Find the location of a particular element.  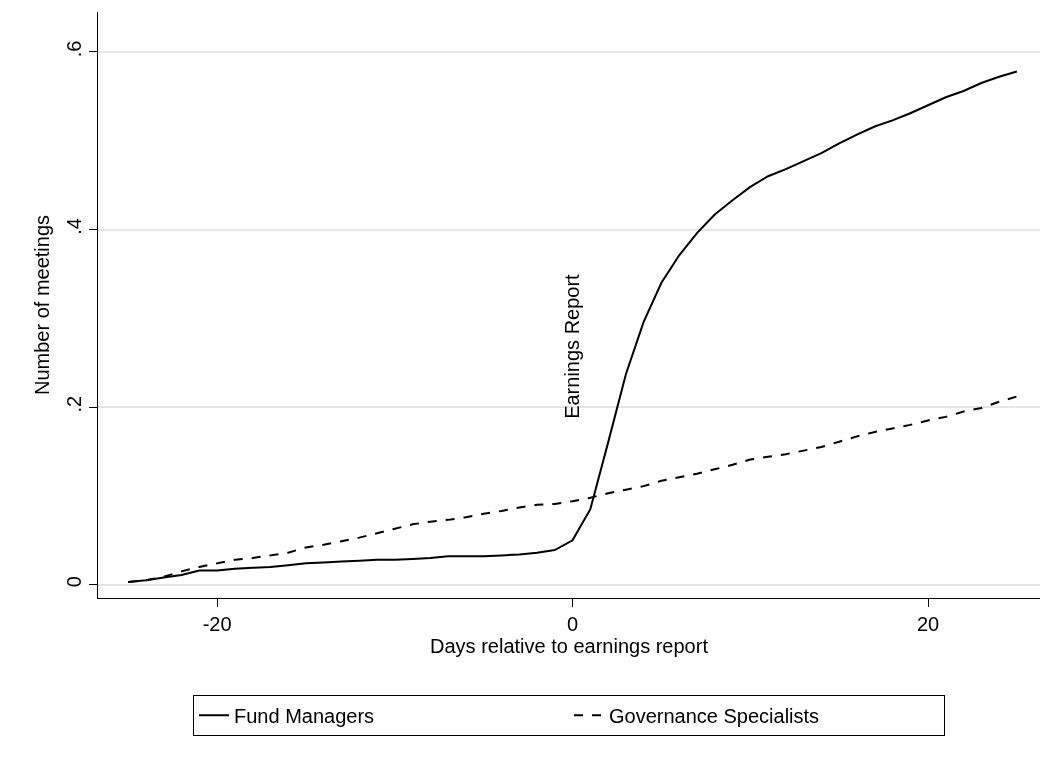

x-tick-label: 0 is located at coordinates (572, 624).